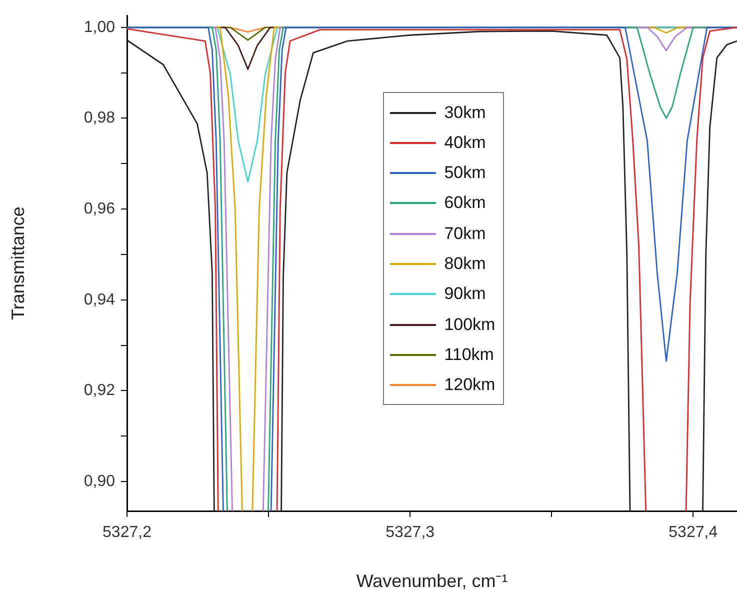  Describe the element at coordinates (100, 118) in the screenshot. I see `y-tick-label: 0,98` at that location.